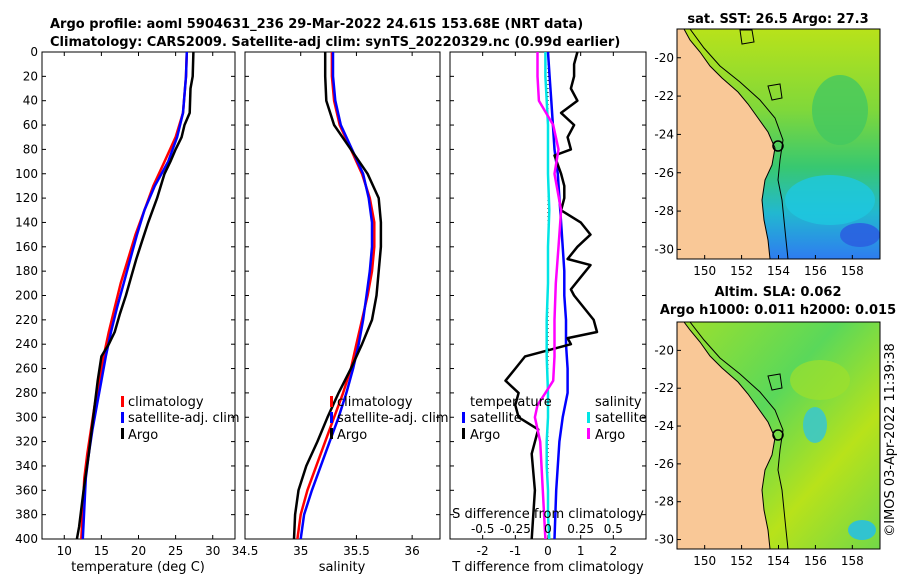 This screenshot has height=580, width=900. I want to click on x-tick-label: 34.5, so click(245, 551).